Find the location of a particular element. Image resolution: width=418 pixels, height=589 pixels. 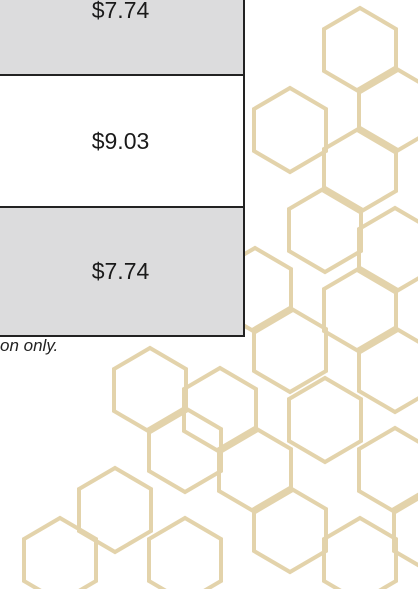

footnote: on only. is located at coordinates (29, 345).